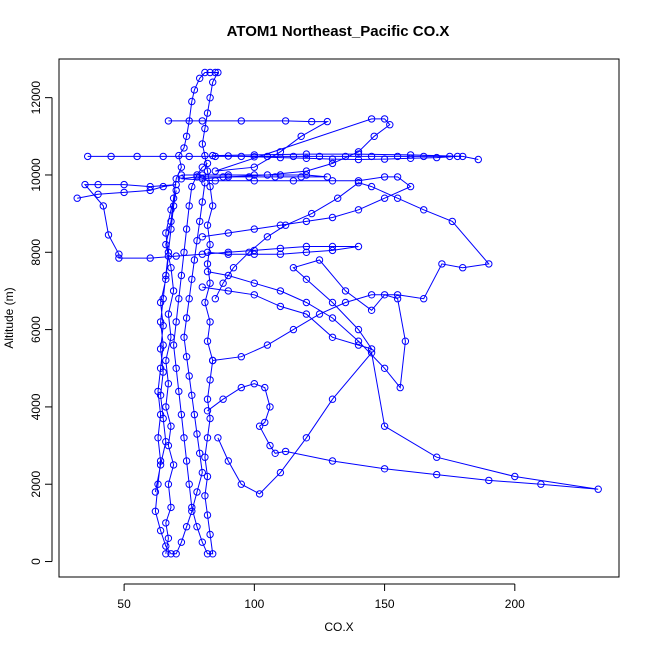  Describe the element at coordinates (36, 484) in the screenshot. I see `y-tick-label: 2000` at that location.